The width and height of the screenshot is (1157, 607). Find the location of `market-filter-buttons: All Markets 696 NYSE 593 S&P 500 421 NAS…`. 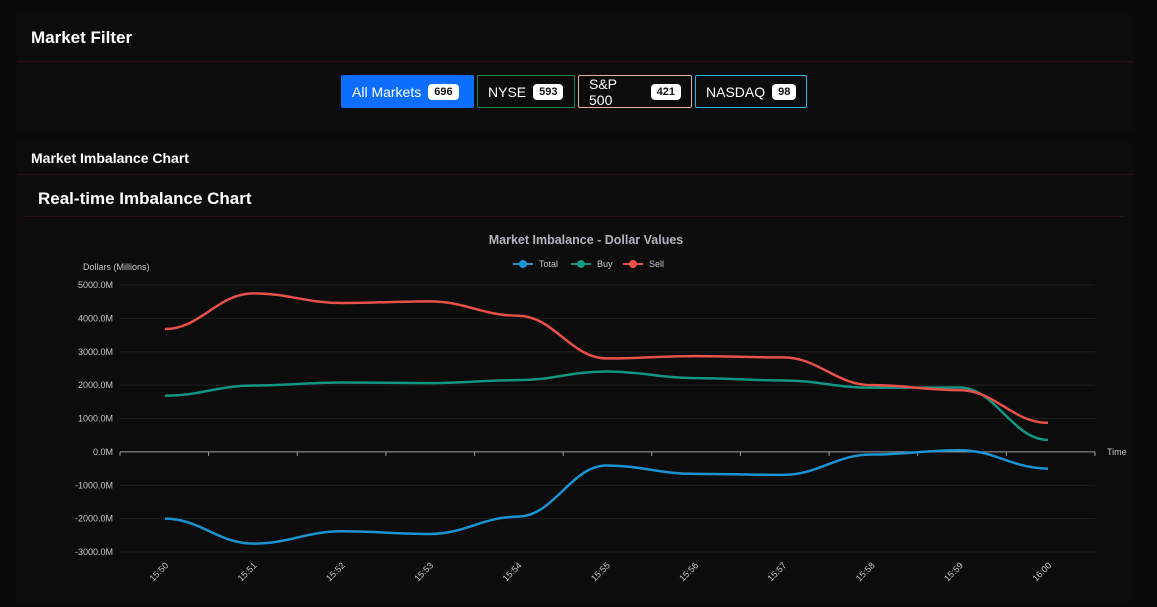

market-filter-buttons: All Markets 696 NYSE 593 S&P 500 421 NAS… is located at coordinates (574, 91).